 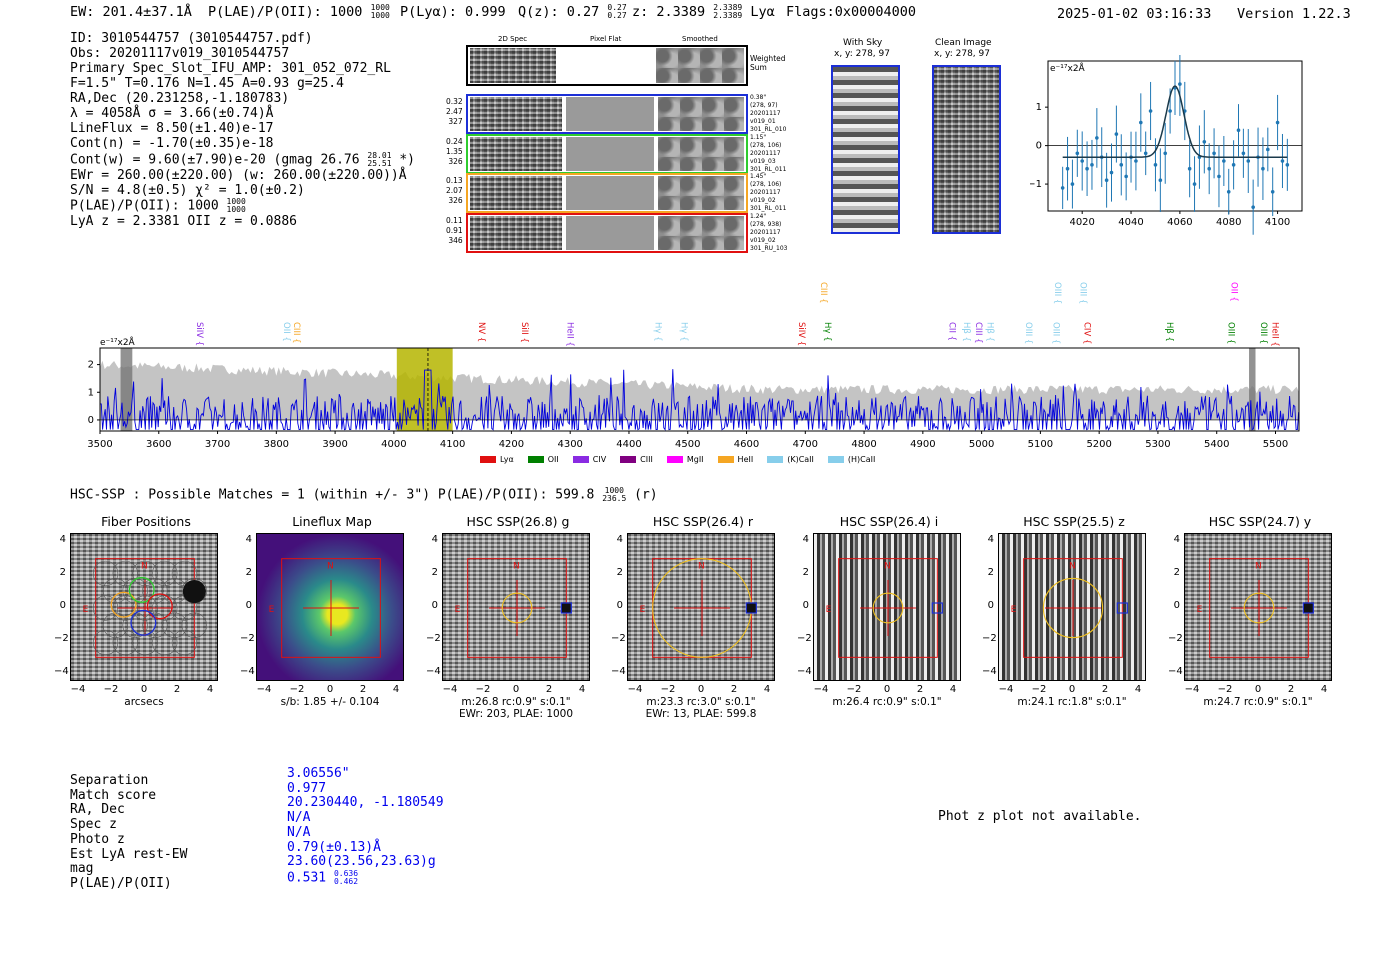 What do you see at coordinates (318, 773) in the screenshot?
I see `match-value: 3.06556"` at bounding box center [318, 773].